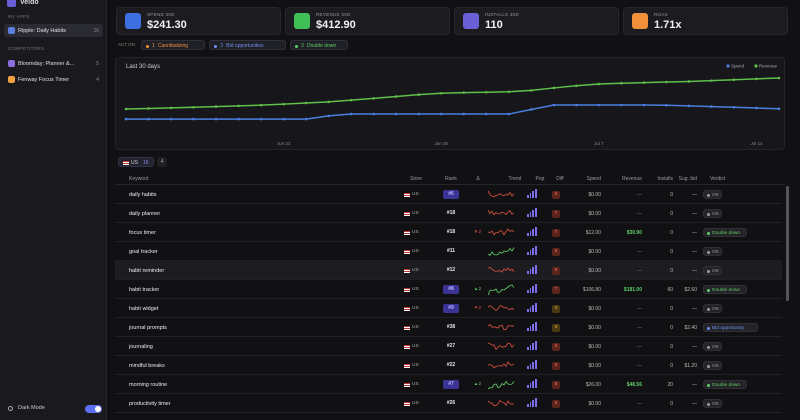 The height and width of the screenshot is (420, 800). I want to click on keyword: goal tracker, so click(143, 251).